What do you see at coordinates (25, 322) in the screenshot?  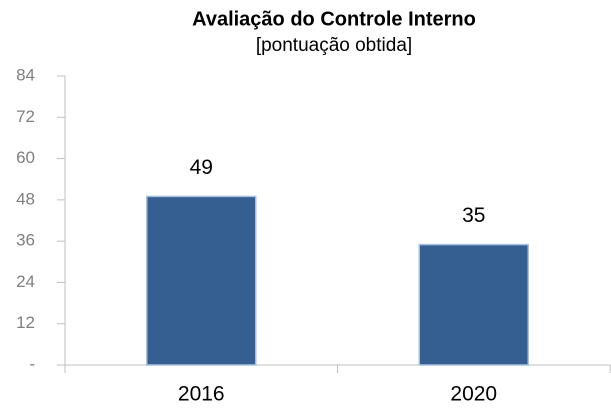 I see `y-tick-label: 12` at bounding box center [25, 322].